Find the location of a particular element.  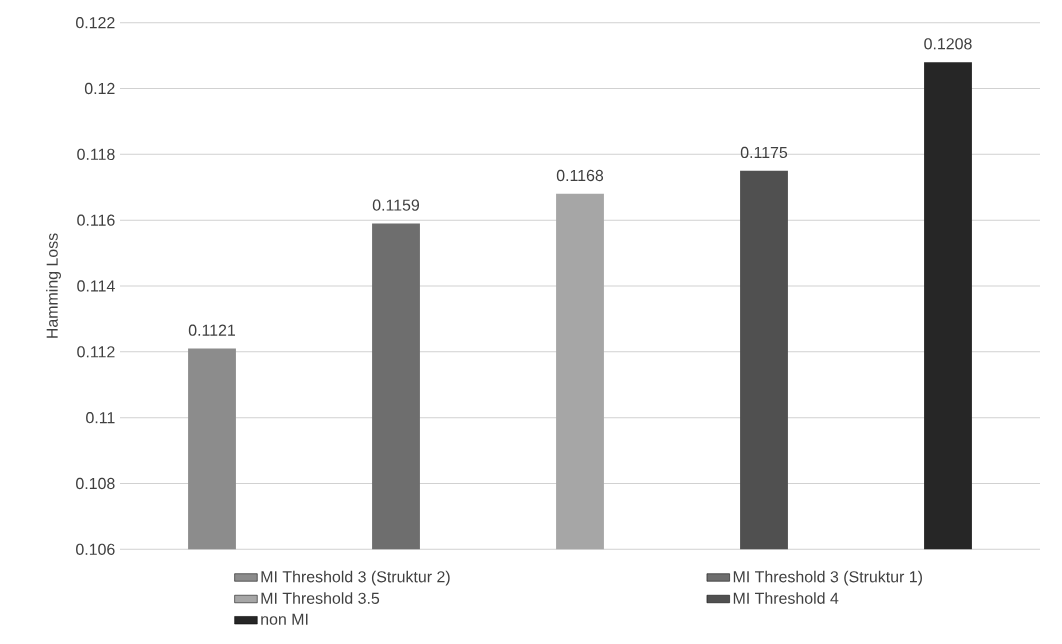

legend-label: non MI is located at coordinates (284, 619).